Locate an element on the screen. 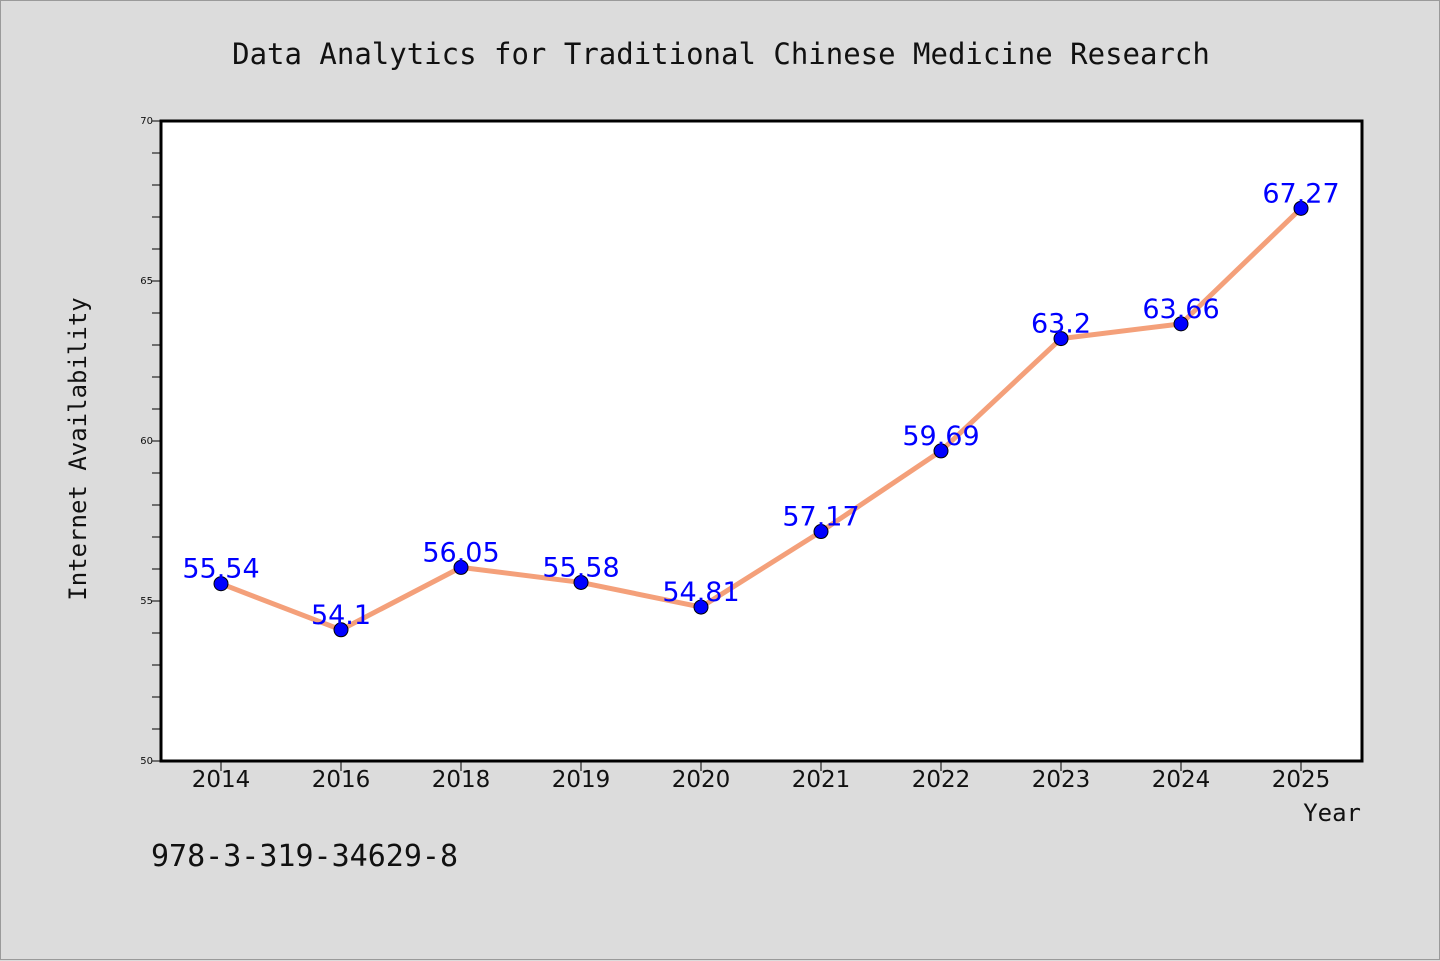  y-tick-label: 55 is located at coordinates (146, 601).